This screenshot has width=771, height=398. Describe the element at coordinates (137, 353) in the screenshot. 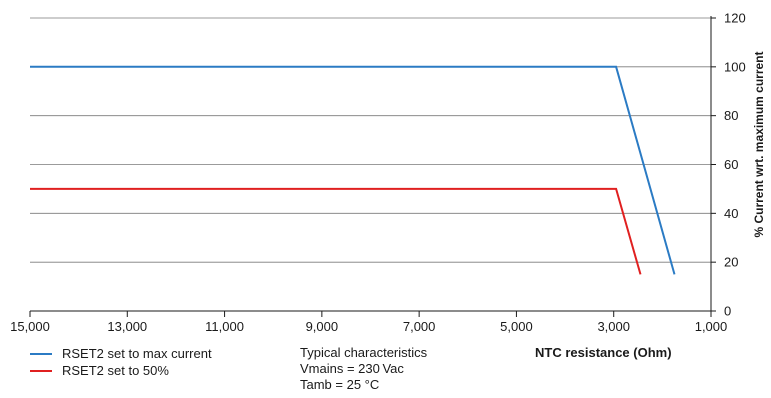

I see `legend-label: RSET2 set to max current` at that location.